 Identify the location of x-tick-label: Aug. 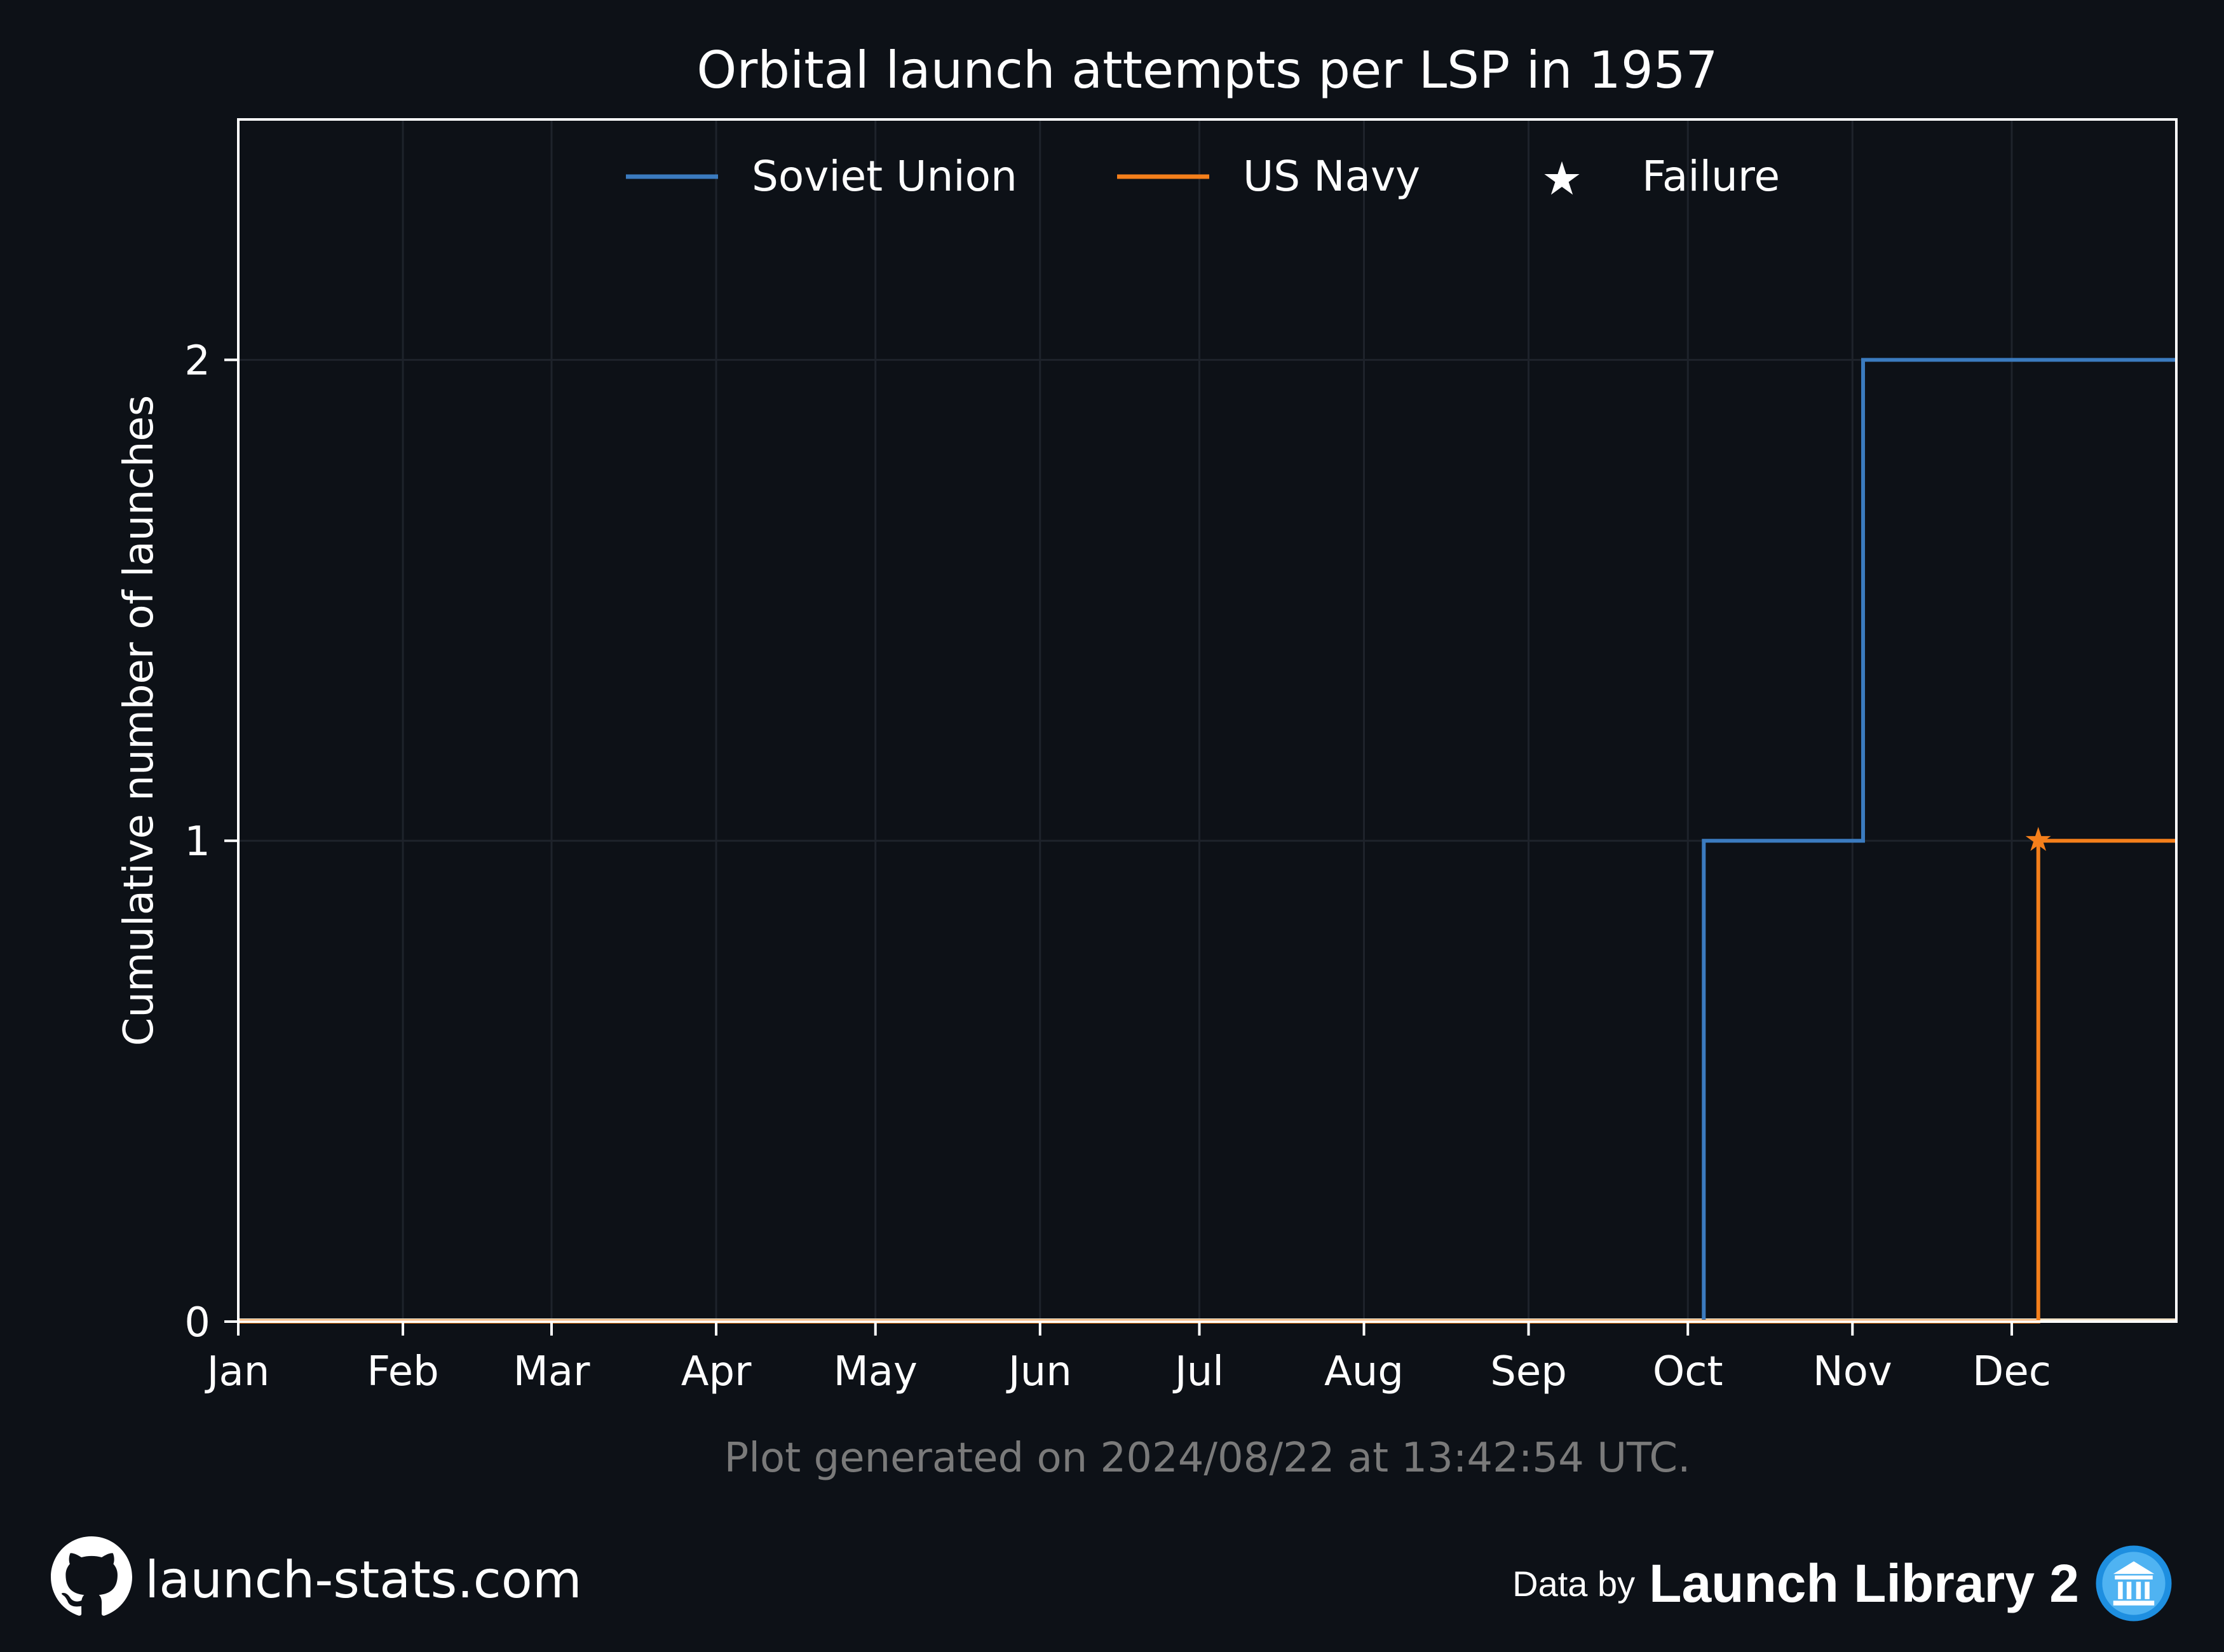
(1364, 1371).